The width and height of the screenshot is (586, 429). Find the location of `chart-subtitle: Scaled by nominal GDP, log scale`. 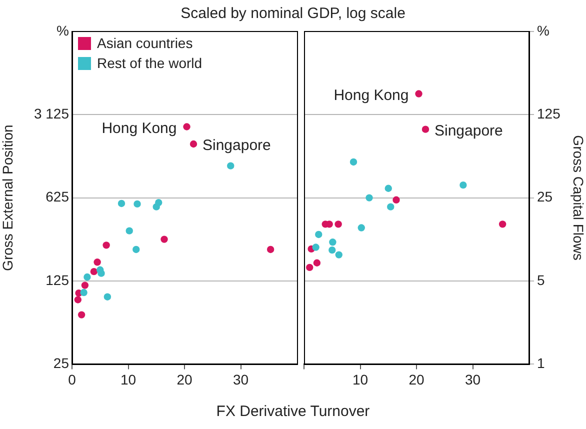

chart-subtitle: Scaled by nominal GDP, log scale is located at coordinates (293, 13).